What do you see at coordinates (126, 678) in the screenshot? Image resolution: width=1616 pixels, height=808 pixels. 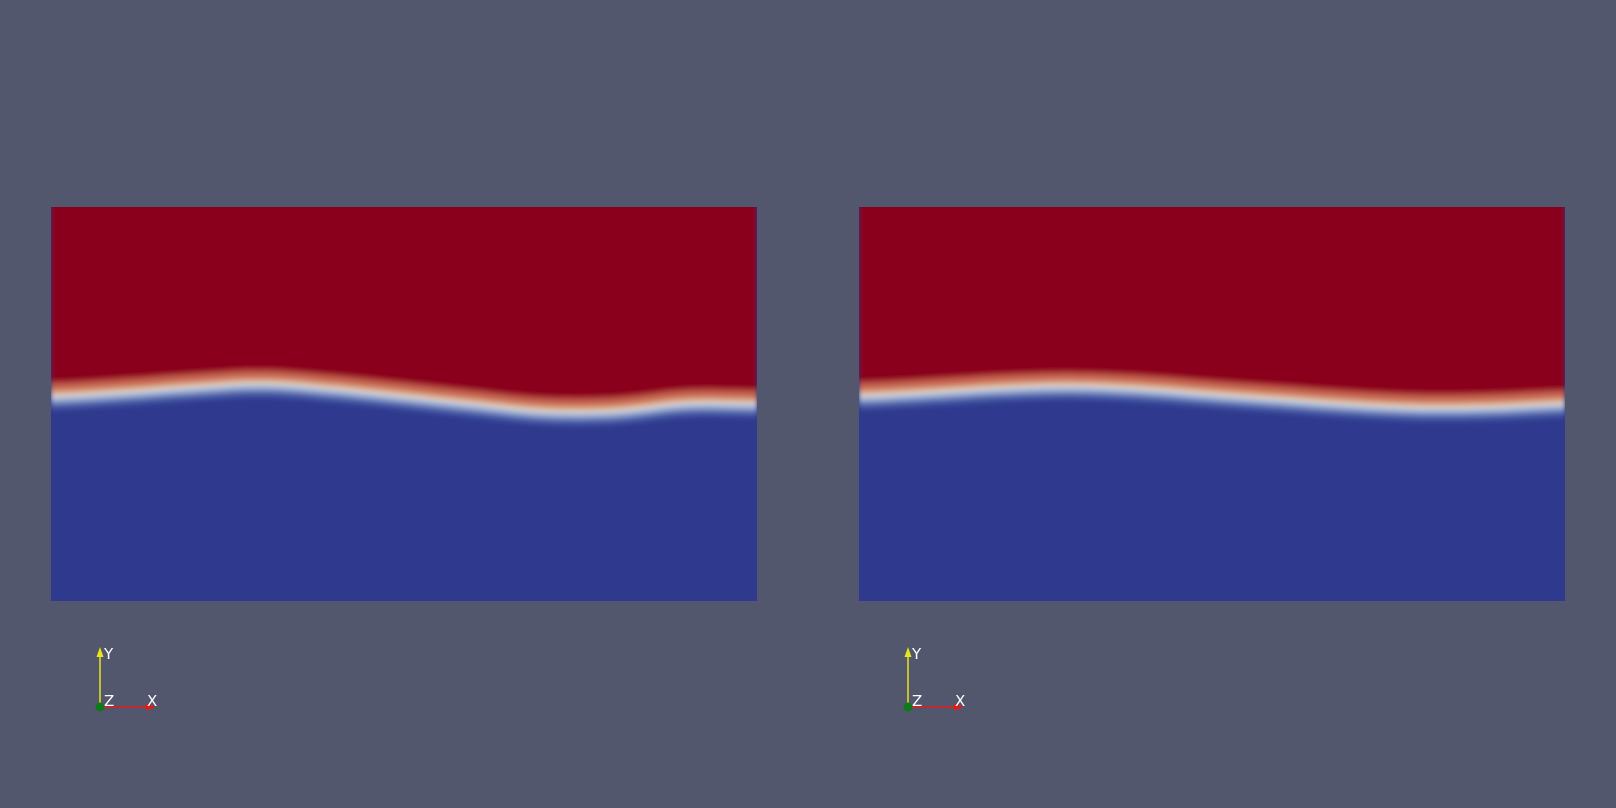 I see `left-orientation-axes: Y Z X` at bounding box center [126, 678].